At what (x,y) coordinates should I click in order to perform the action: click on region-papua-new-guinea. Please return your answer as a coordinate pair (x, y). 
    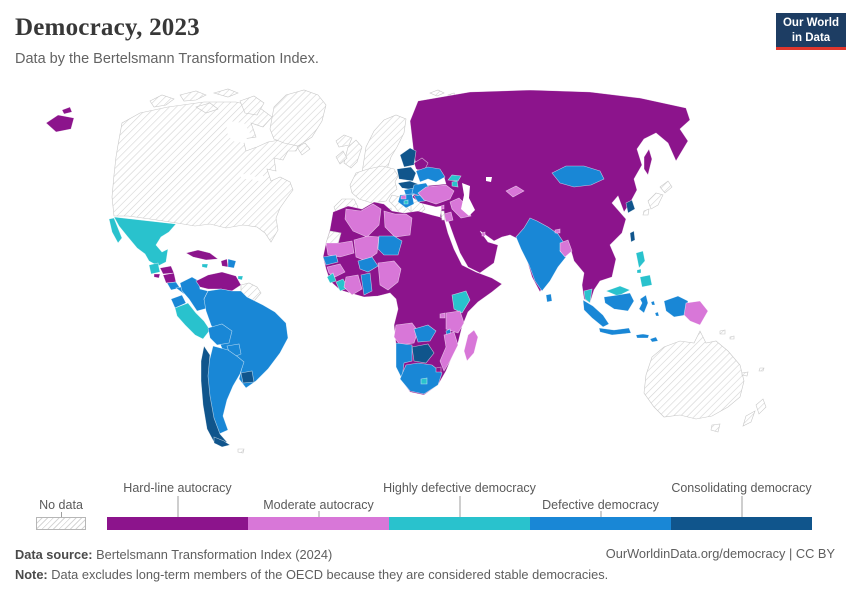
    Looking at the image, I should click on (696, 313).